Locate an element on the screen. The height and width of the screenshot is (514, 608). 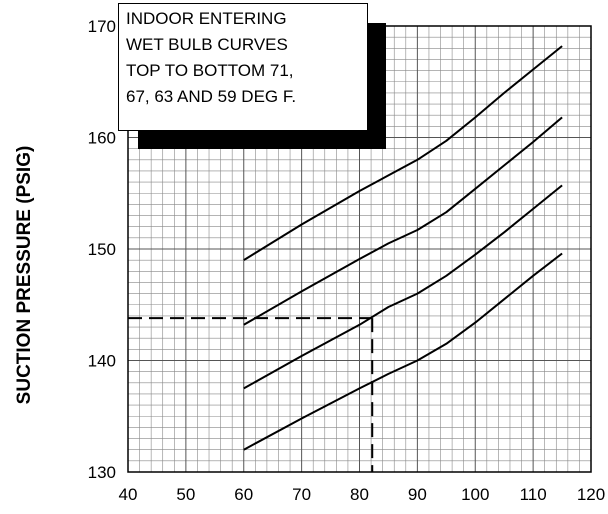
annotation-line-3: TOP TO BOTTOM 71, is located at coordinates (210, 70).